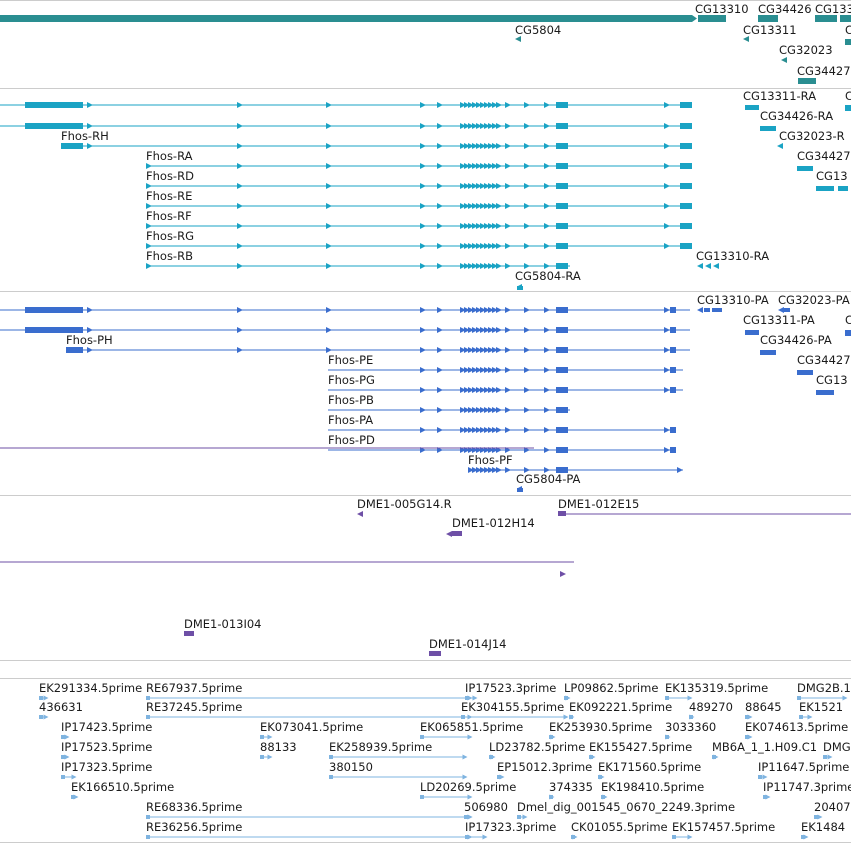 Image resolution: width=851 pixels, height=843 pixels. Describe the element at coordinates (711, 707) in the screenshot. I see `est-label: 489270` at that location.